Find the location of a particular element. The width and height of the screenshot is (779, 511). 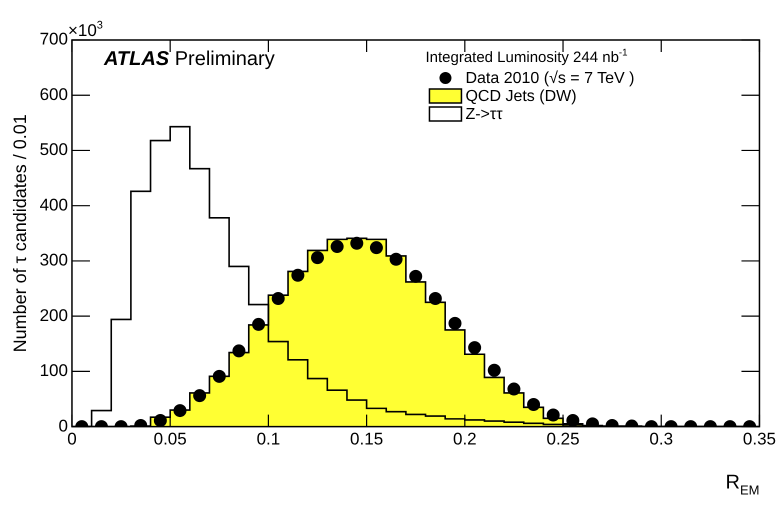

x-tick-label: 0.3 is located at coordinates (661, 438).